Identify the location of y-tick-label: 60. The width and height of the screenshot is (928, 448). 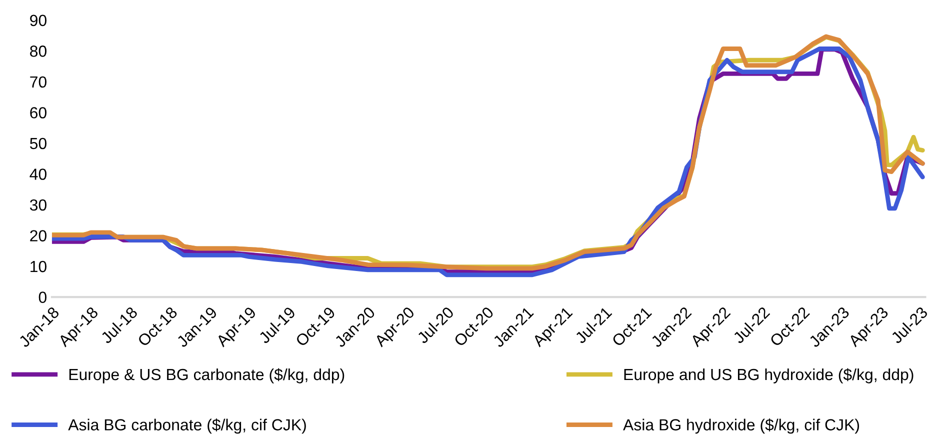
(38, 112).